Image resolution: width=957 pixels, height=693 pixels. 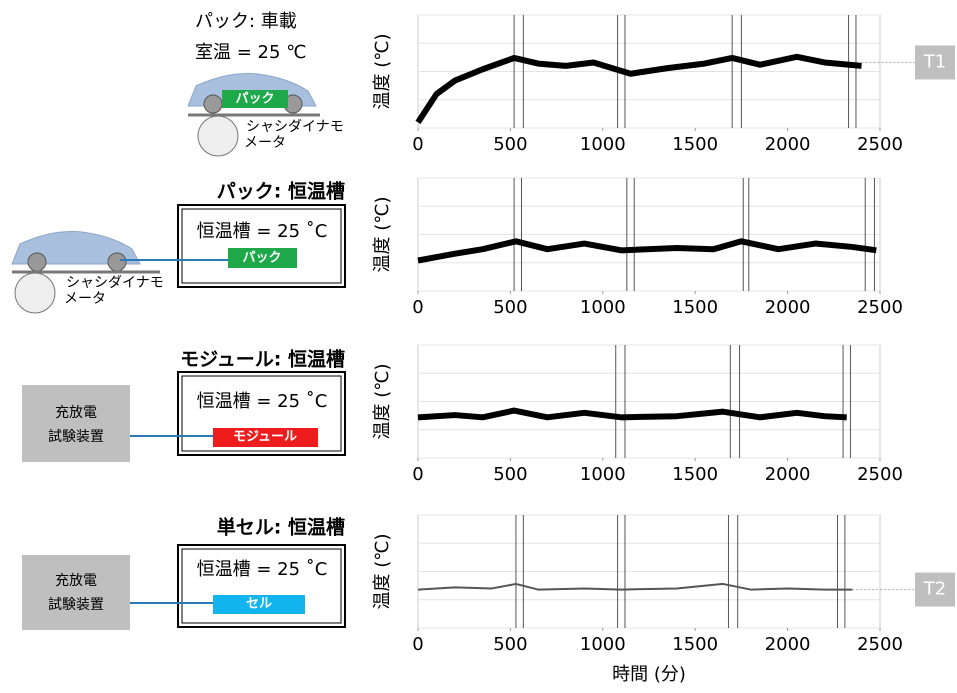 I want to click on panel-title: モジュール: 恒温槽, so click(x=262, y=359).